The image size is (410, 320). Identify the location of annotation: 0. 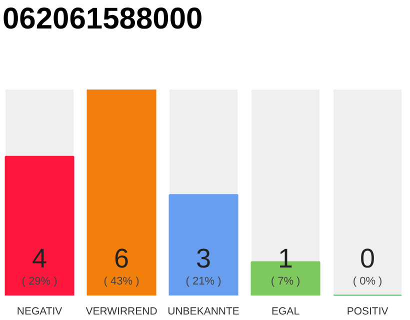
(368, 259).